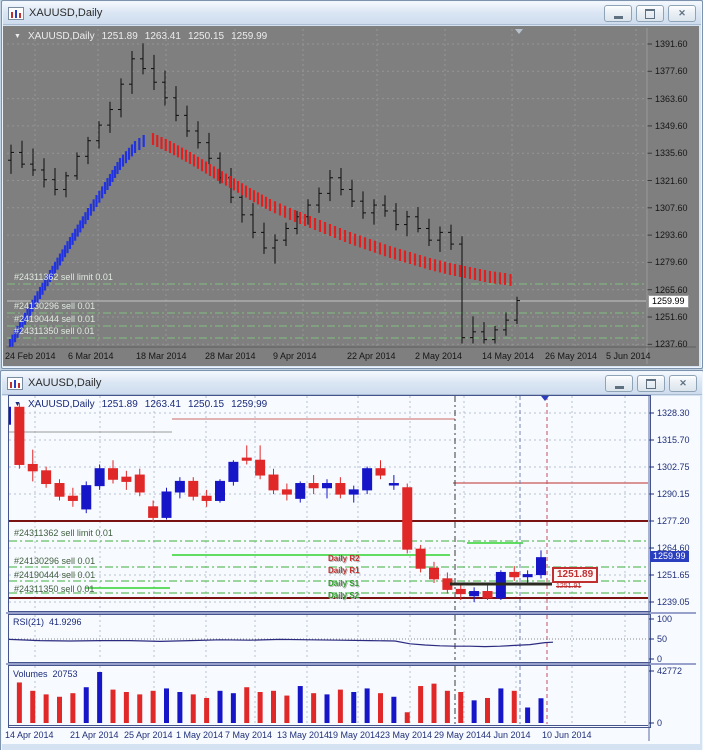 Image resolution: width=703 pixels, height=750 pixels. What do you see at coordinates (439, 356) in the screenshot?
I see `date-tick-label: 2 May 2014` at bounding box center [439, 356].